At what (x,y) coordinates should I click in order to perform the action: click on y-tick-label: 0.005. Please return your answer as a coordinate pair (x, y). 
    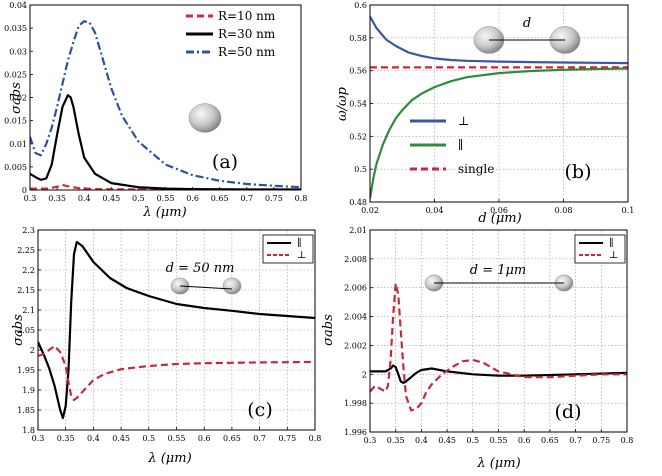
    Looking at the image, I should click on (15, 167).